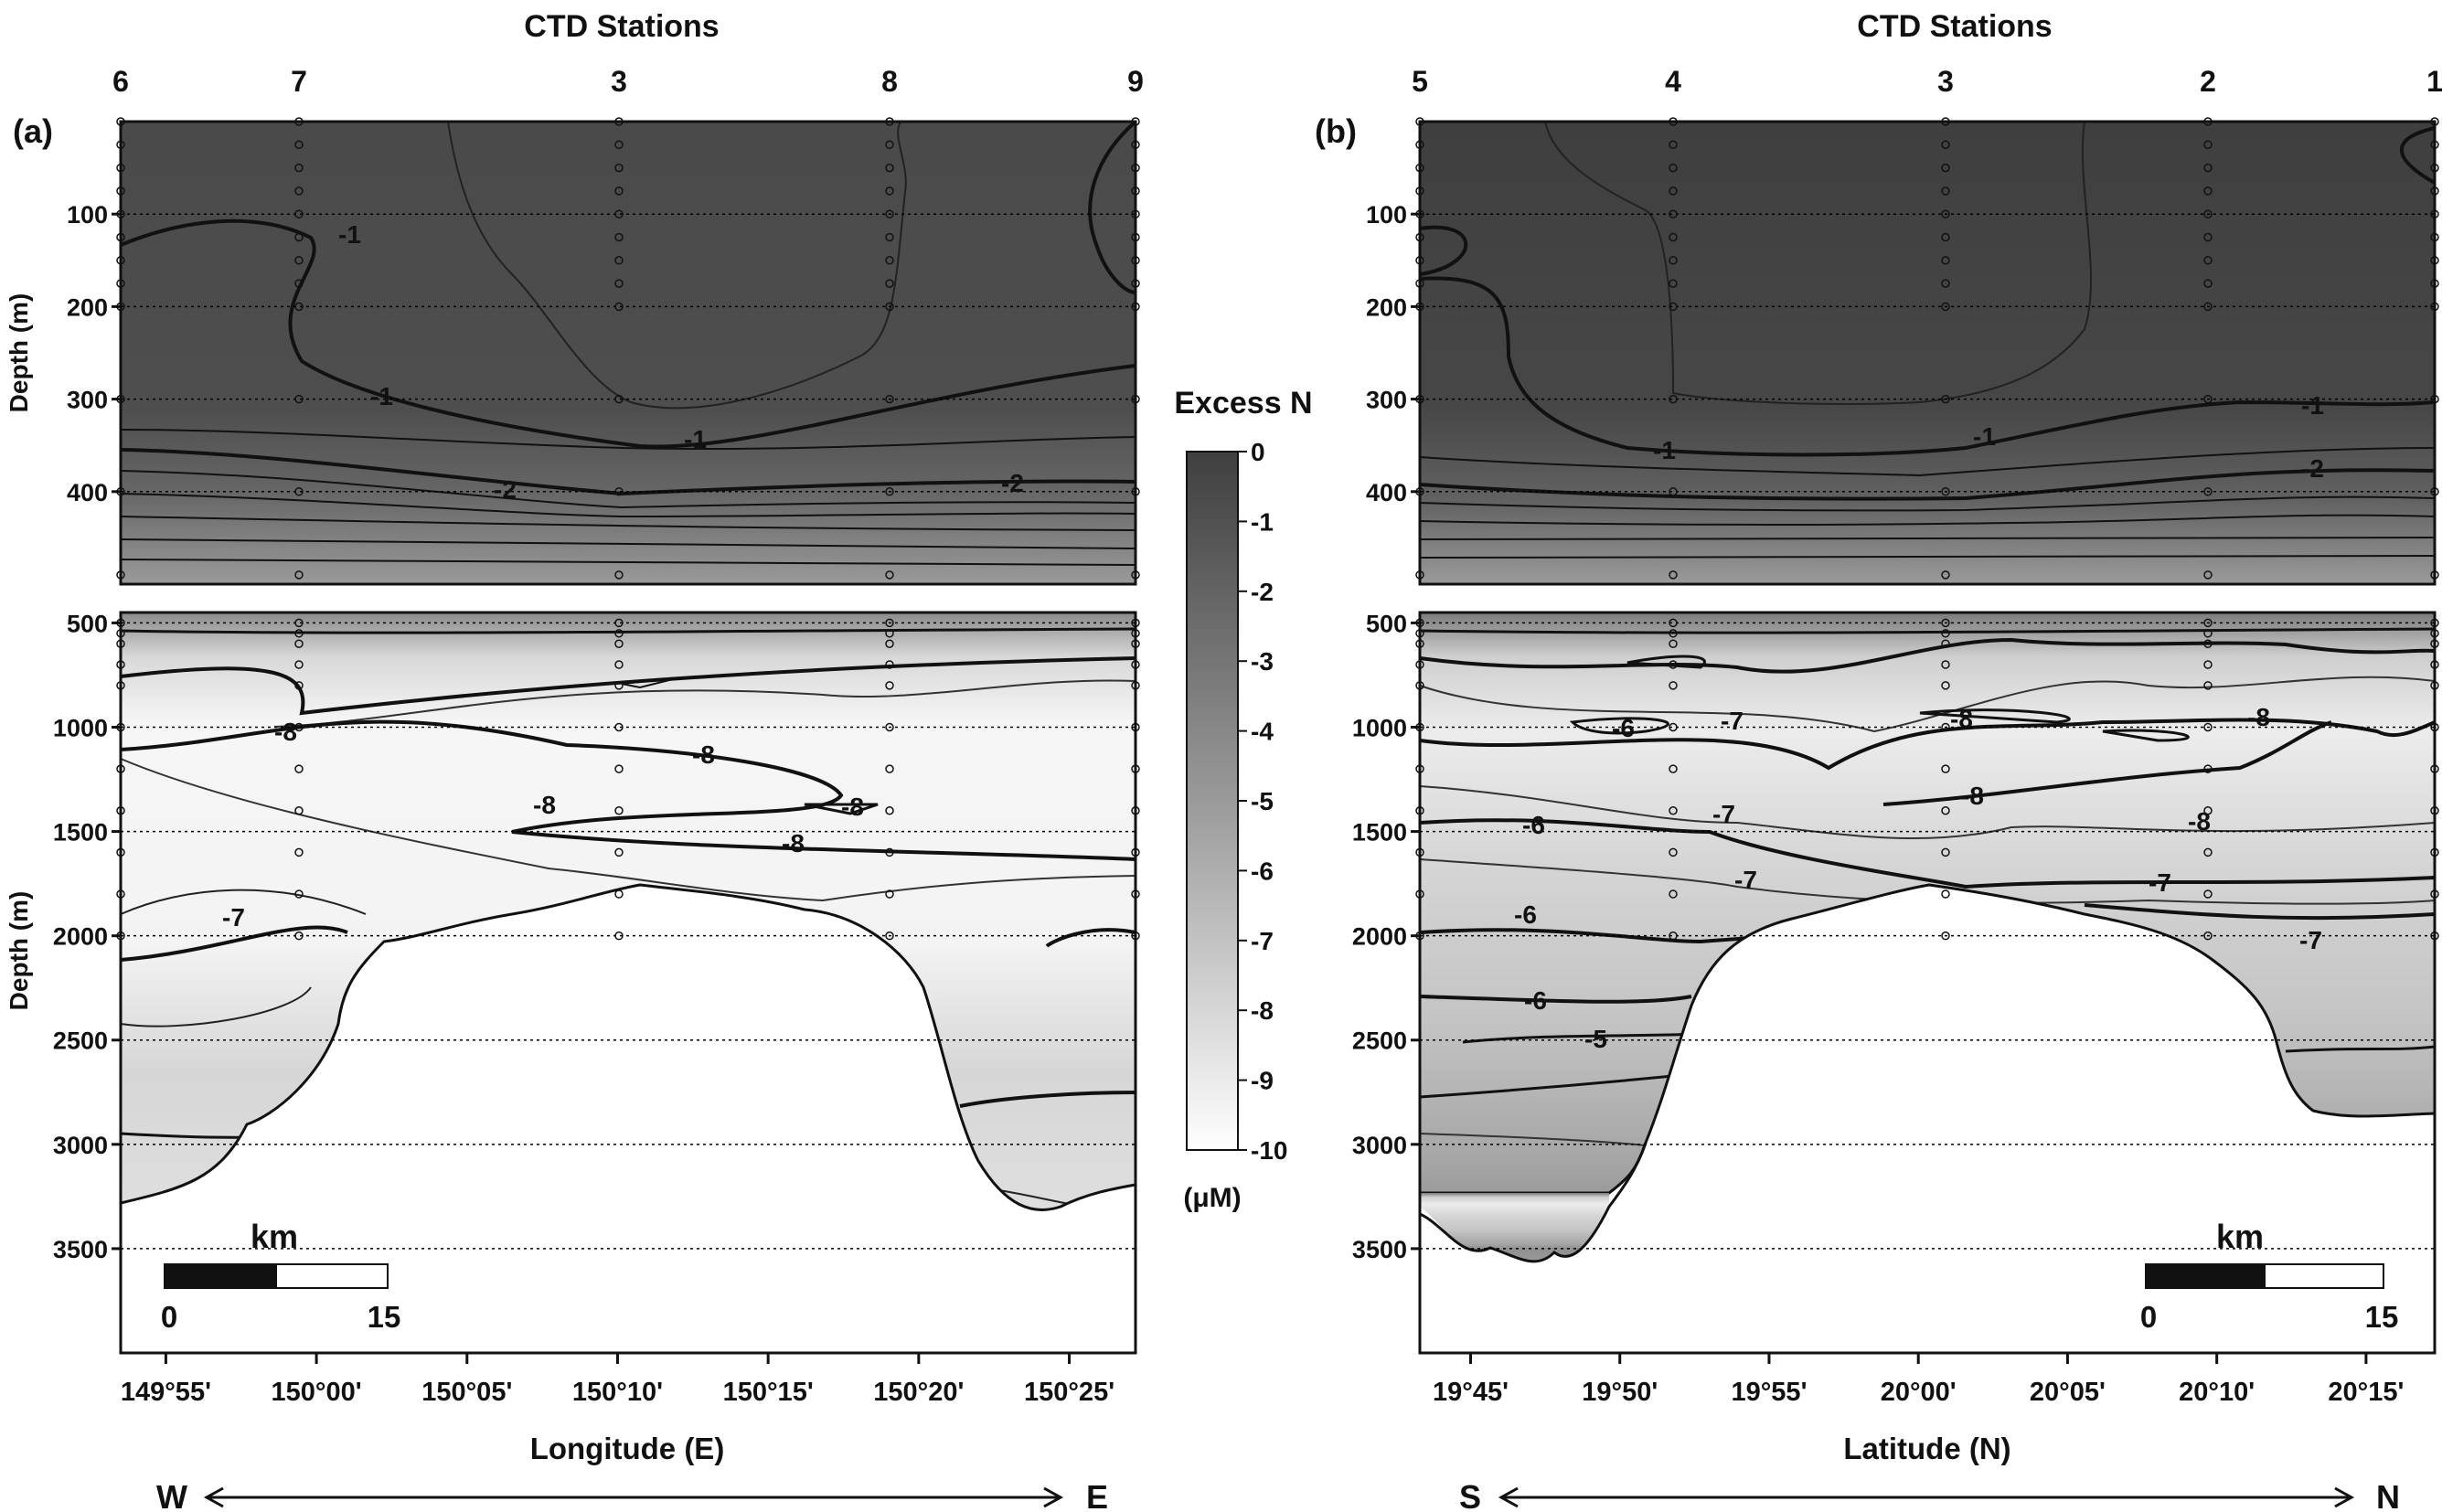 The image size is (2442, 1512). What do you see at coordinates (1135, 81) in the screenshot?
I see `station-label: 9` at bounding box center [1135, 81].